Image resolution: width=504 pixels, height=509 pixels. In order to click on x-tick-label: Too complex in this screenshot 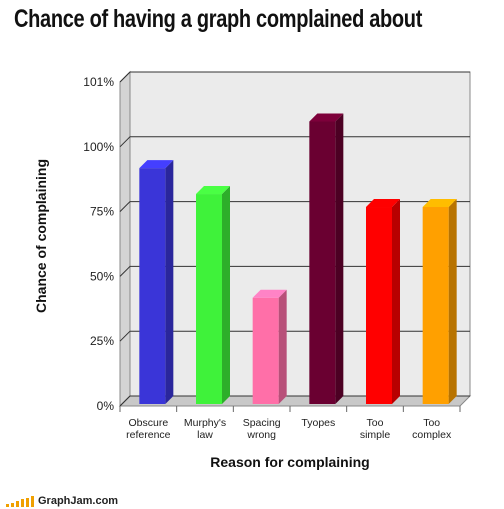, I will do `click(432, 429)`.